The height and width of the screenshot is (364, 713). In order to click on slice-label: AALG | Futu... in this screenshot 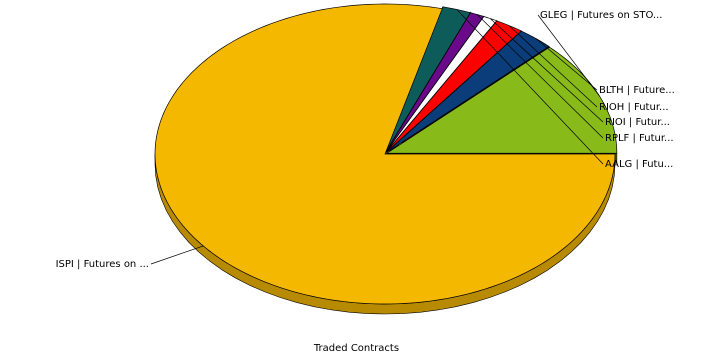, I will do `click(639, 164)`.